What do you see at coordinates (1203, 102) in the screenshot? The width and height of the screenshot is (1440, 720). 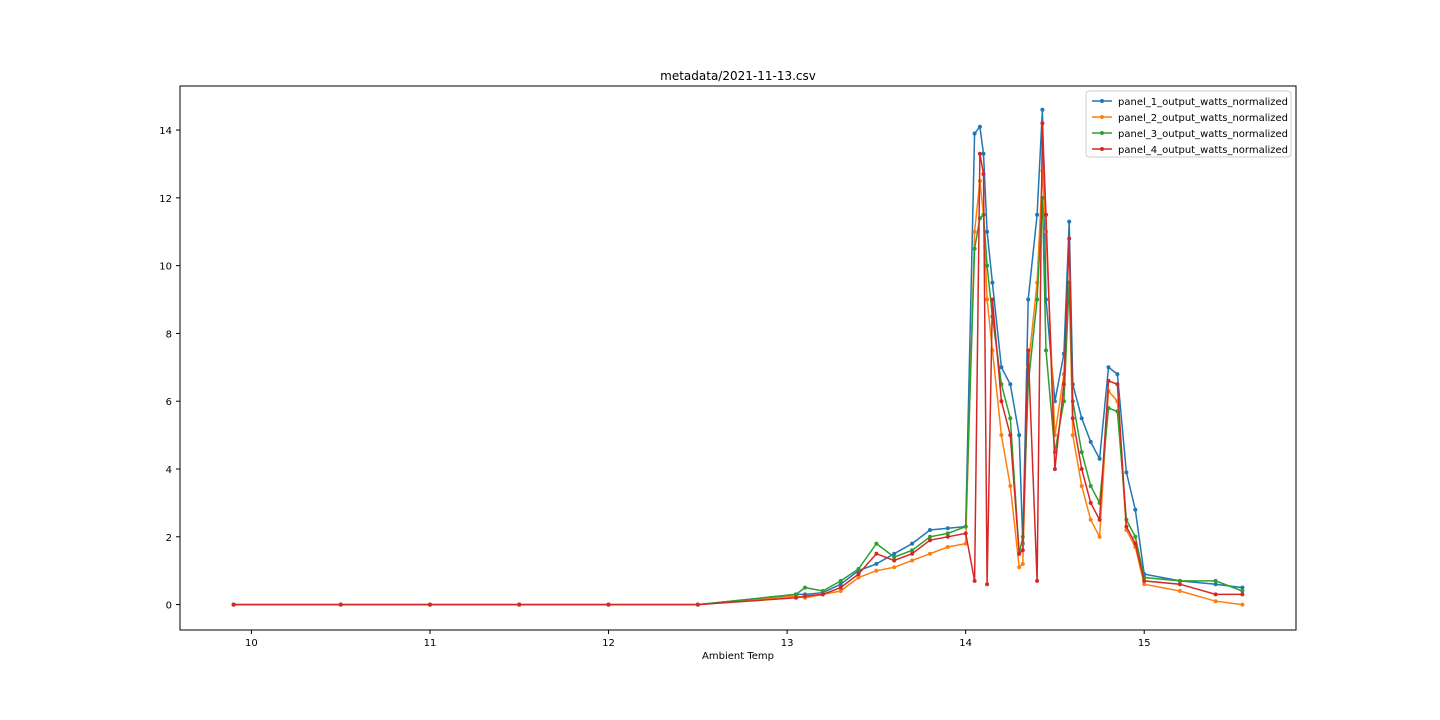 I see `legend-label: panel_1_output_watts_normalized` at bounding box center [1203, 102].